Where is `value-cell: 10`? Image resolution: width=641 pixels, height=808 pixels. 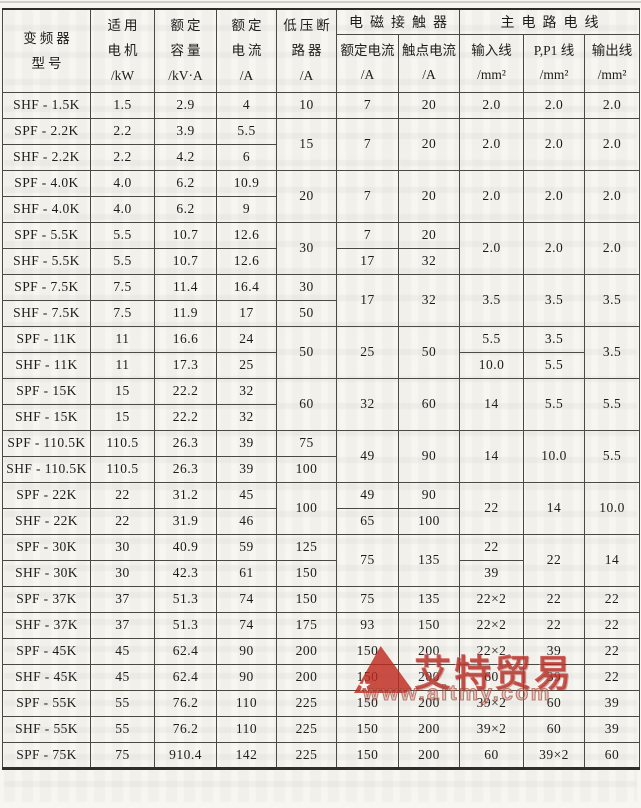 value-cell: 10 is located at coordinates (306, 105).